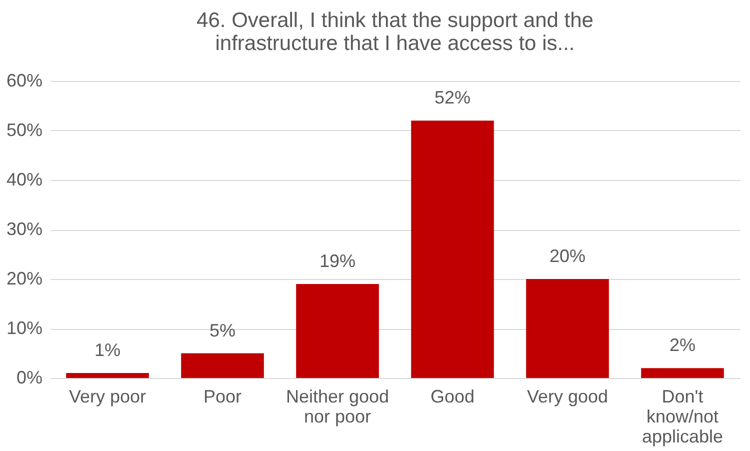 The width and height of the screenshot is (750, 451). Describe the element at coordinates (24, 328) in the screenshot. I see `y-tick-label: 10%` at that location.